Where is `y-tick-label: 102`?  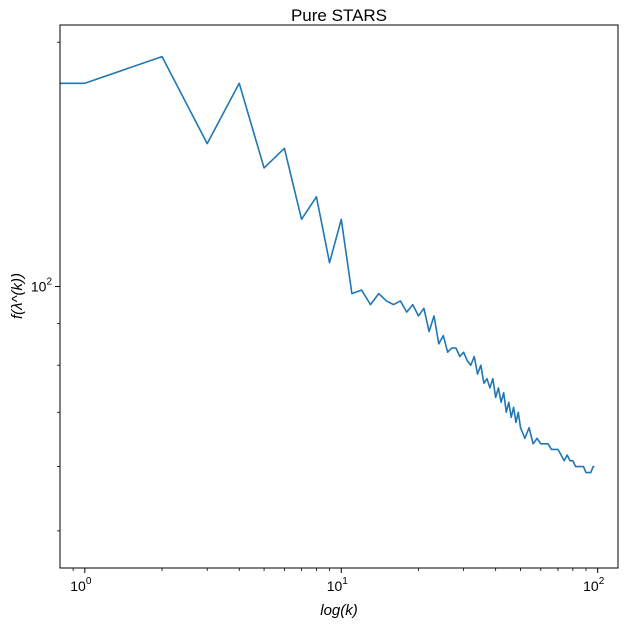 y-tick-label: 102 is located at coordinates (42, 286).